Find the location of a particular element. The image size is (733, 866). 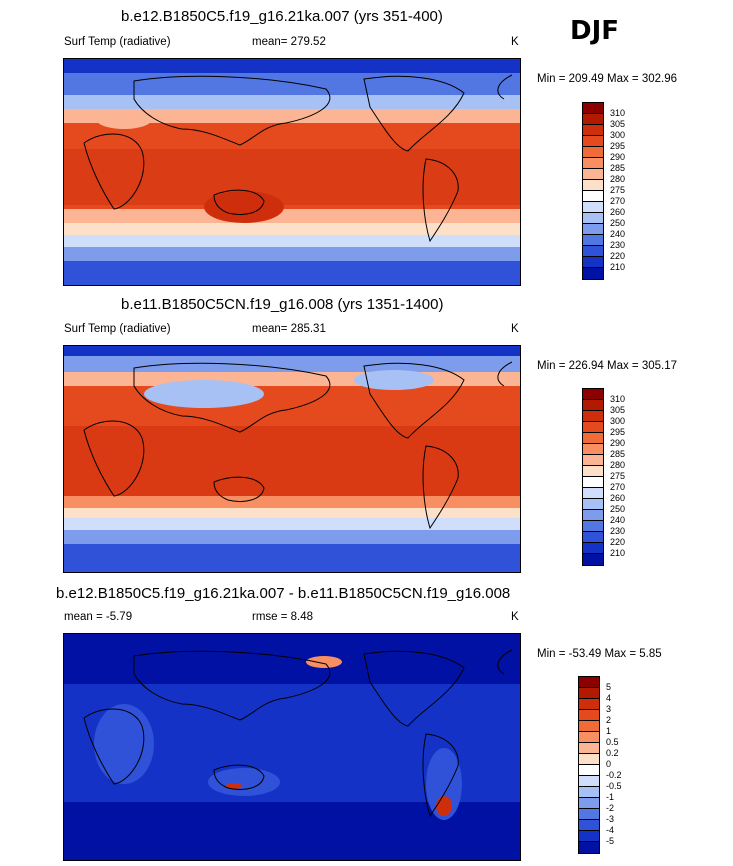

colorbar-tick-label: 2 is located at coordinates (609, 720).